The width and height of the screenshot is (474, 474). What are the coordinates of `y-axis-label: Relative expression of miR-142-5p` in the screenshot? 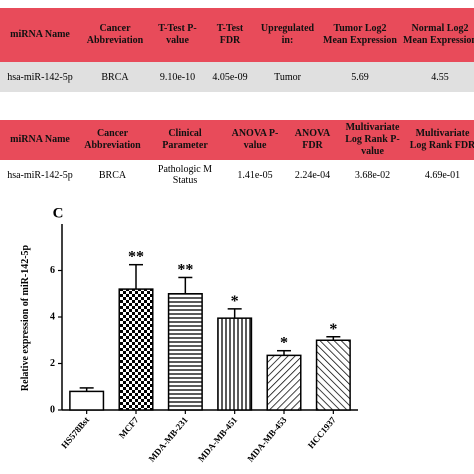 It's located at (25, 317).